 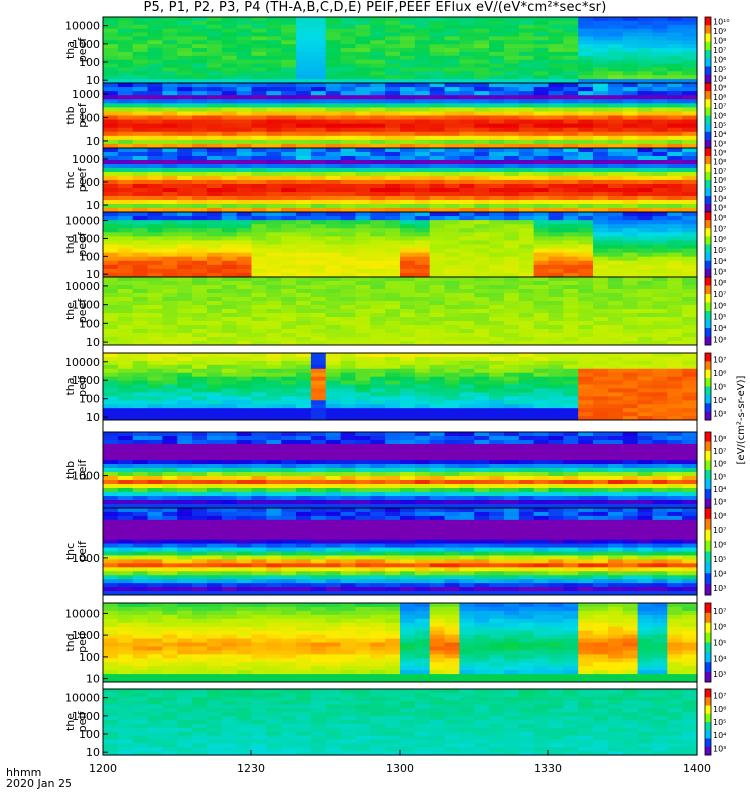 What do you see at coordinates (708, 120) in the screenshot?
I see `colorbar-band` at bounding box center [708, 120].